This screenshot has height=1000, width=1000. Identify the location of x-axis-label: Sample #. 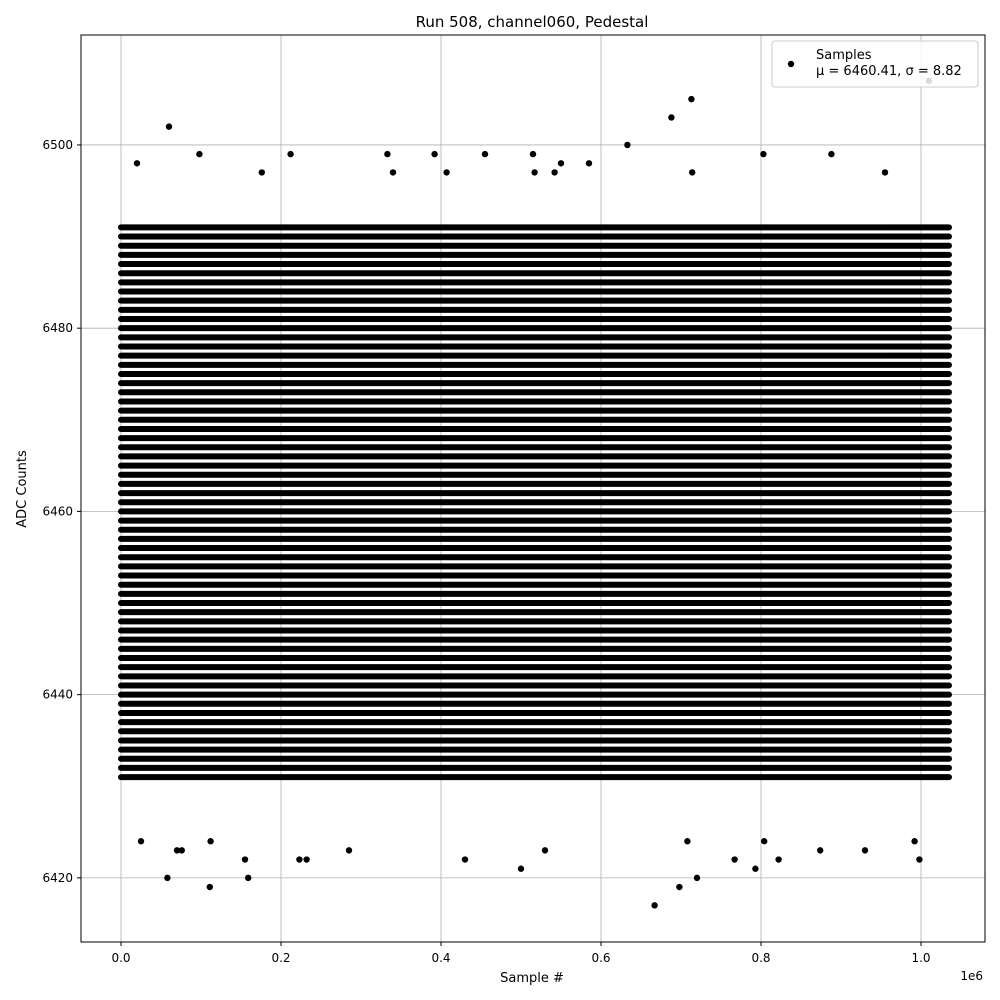
(532, 978).